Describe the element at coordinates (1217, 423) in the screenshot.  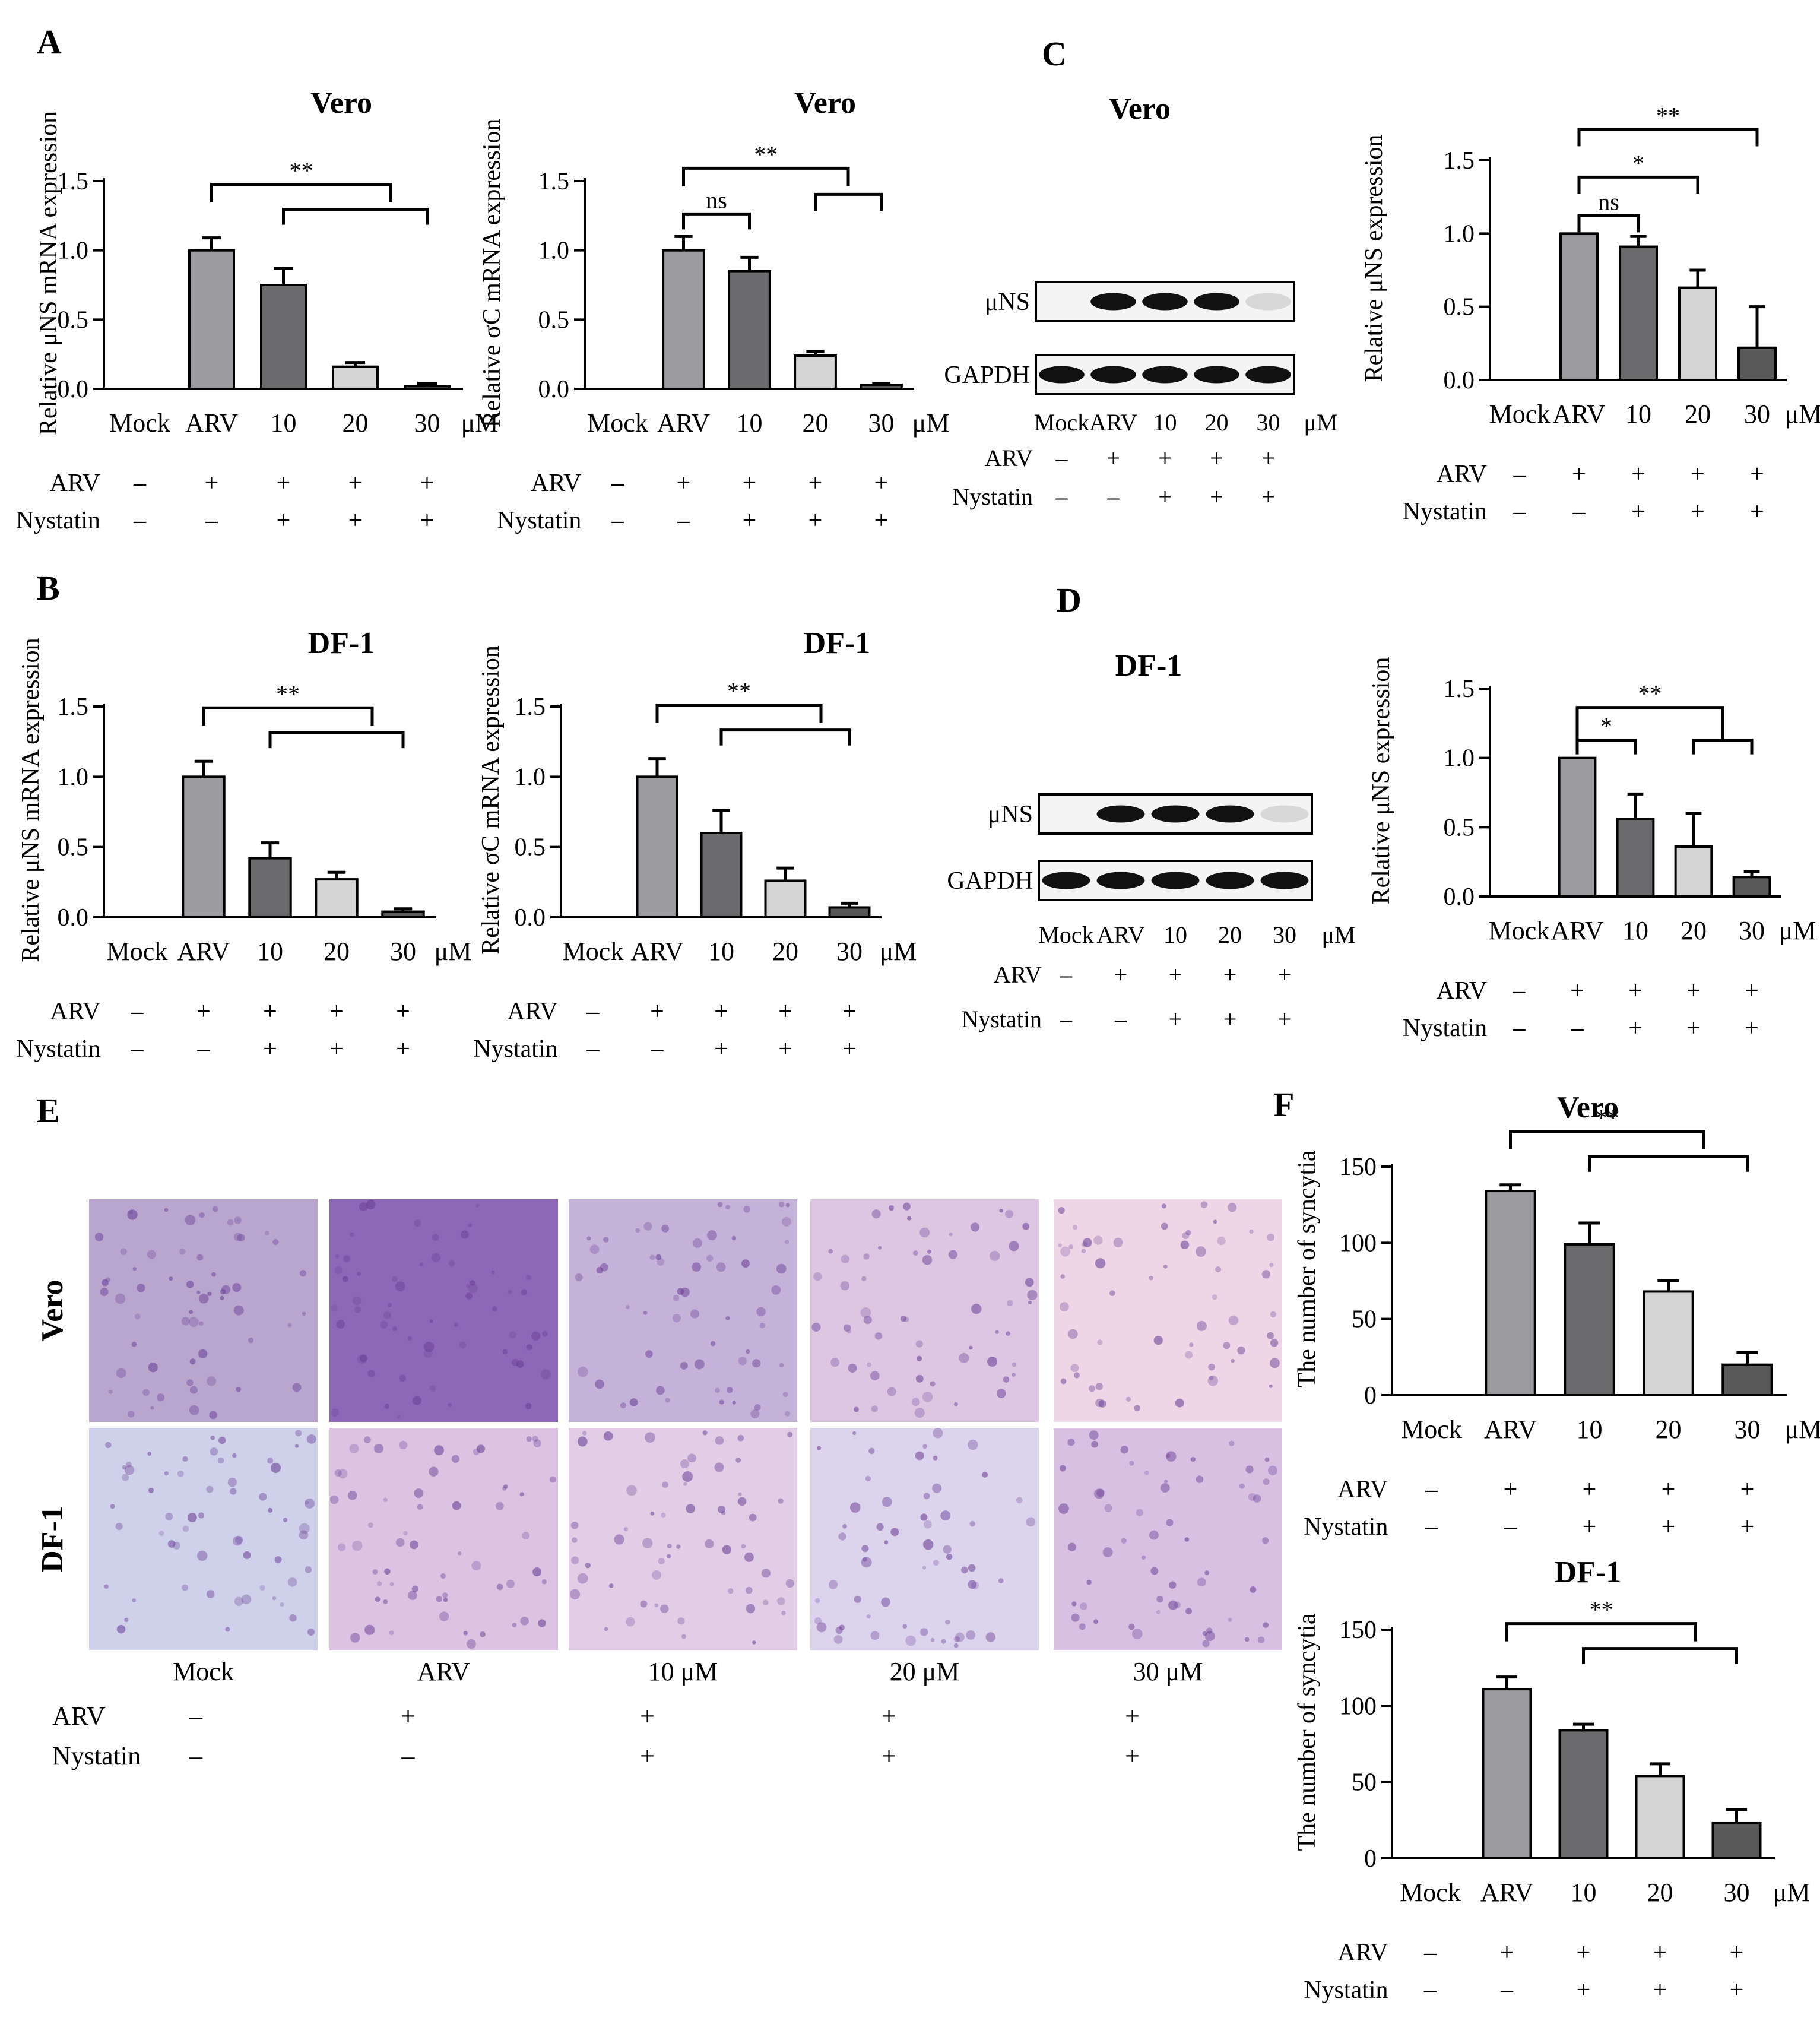
I see `blot-lane-label: 20` at that location.